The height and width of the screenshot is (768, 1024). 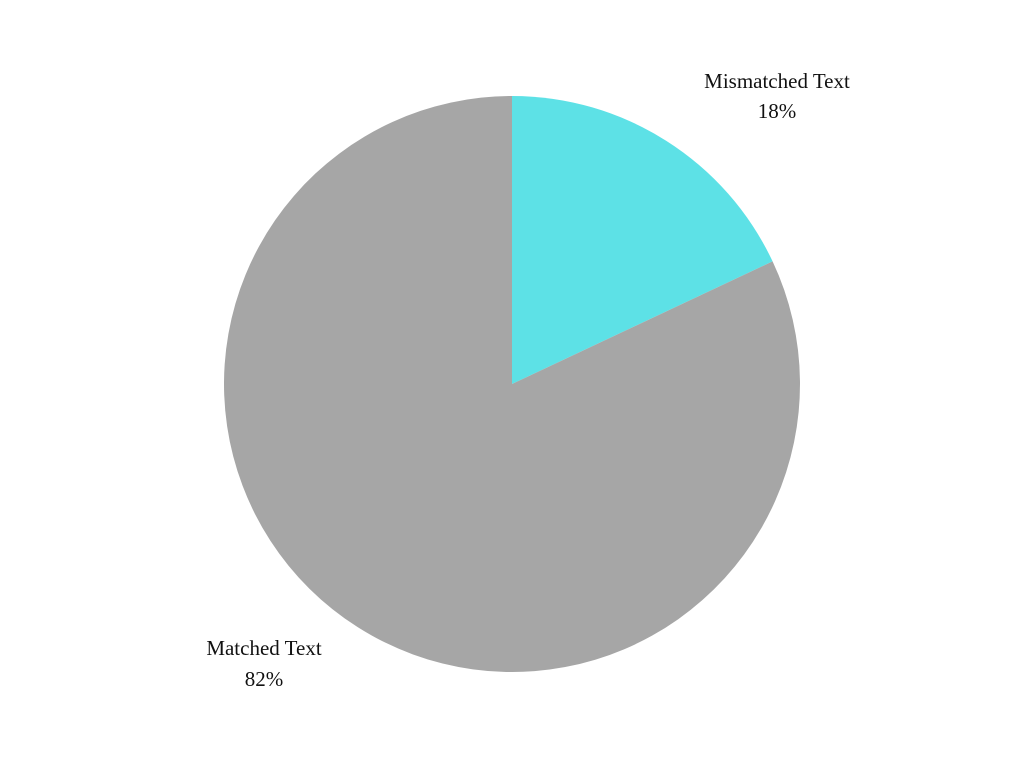 I want to click on slice-label-mismatched-percent: 18%, so click(x=777, y=111).